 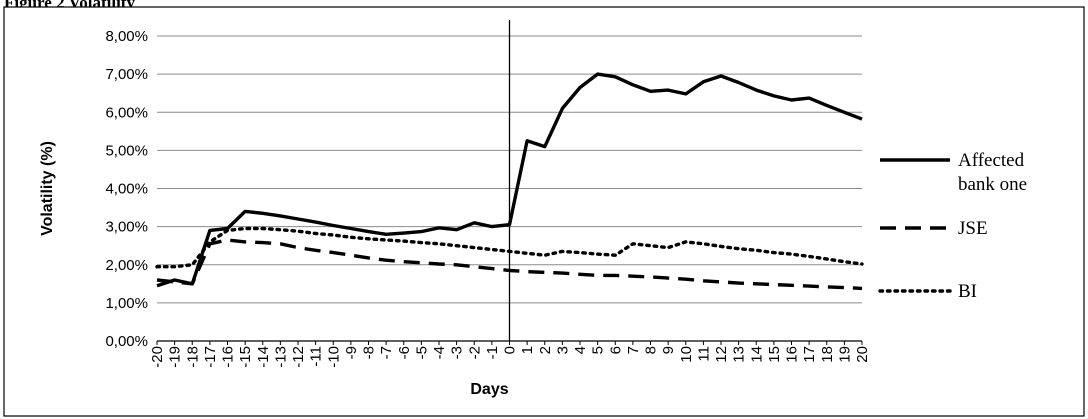 I want to click on x-tick-label: 16, so click(x=792, y=354).